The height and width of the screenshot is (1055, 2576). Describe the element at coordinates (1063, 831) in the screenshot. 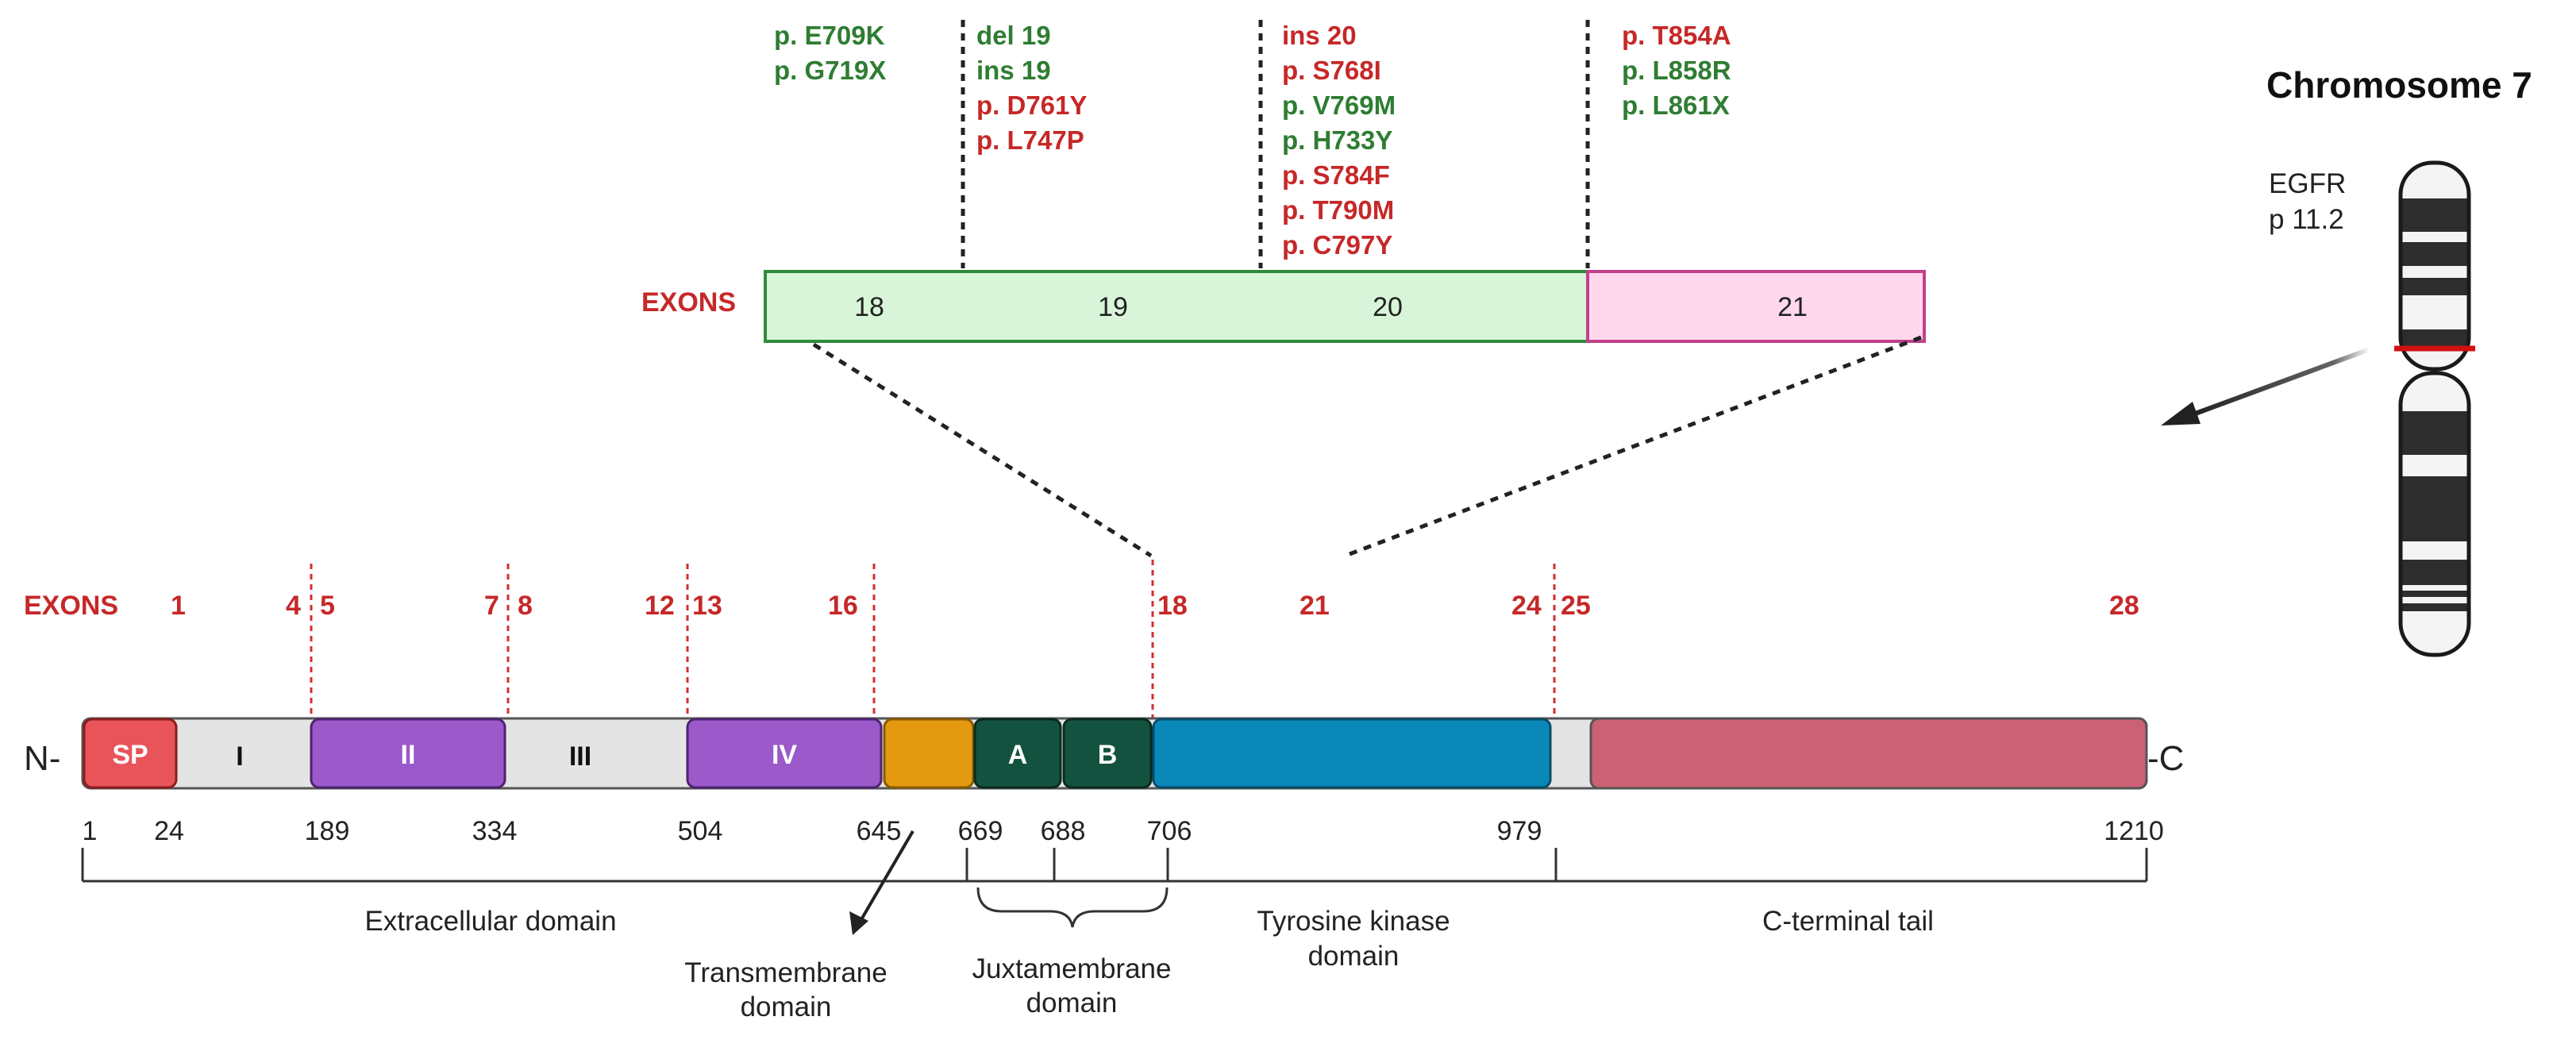

I see `position-label: 688` at that location.